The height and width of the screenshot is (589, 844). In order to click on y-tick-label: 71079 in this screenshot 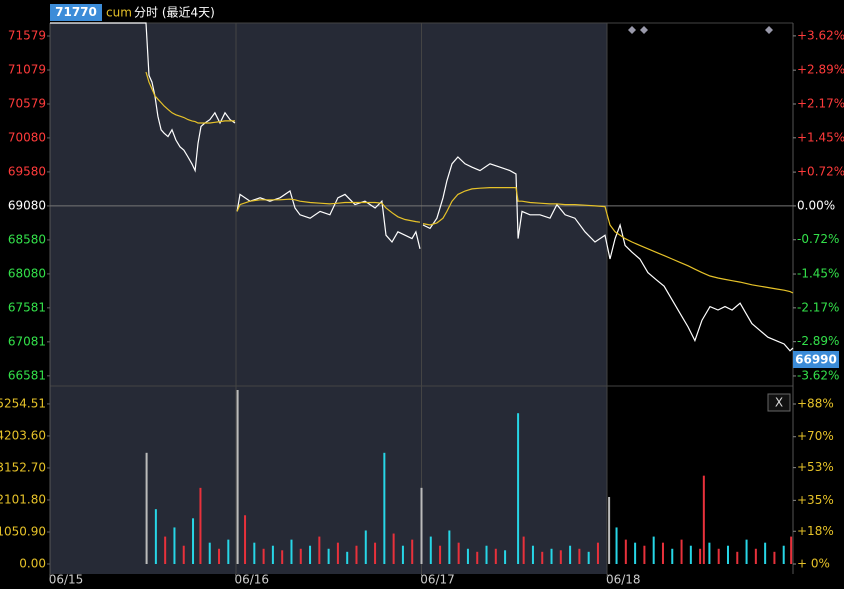, I will do `click(27, 69)`.